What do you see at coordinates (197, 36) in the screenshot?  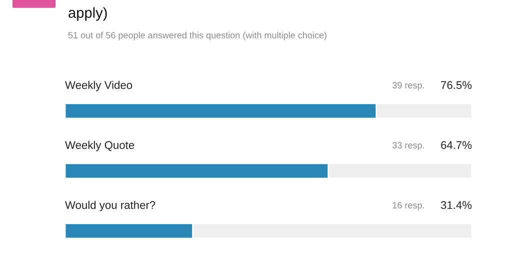 I see `chart-subtitle: 51 out of 56 people answered this question (with multiple choice)` at bounding box center [197, 36].